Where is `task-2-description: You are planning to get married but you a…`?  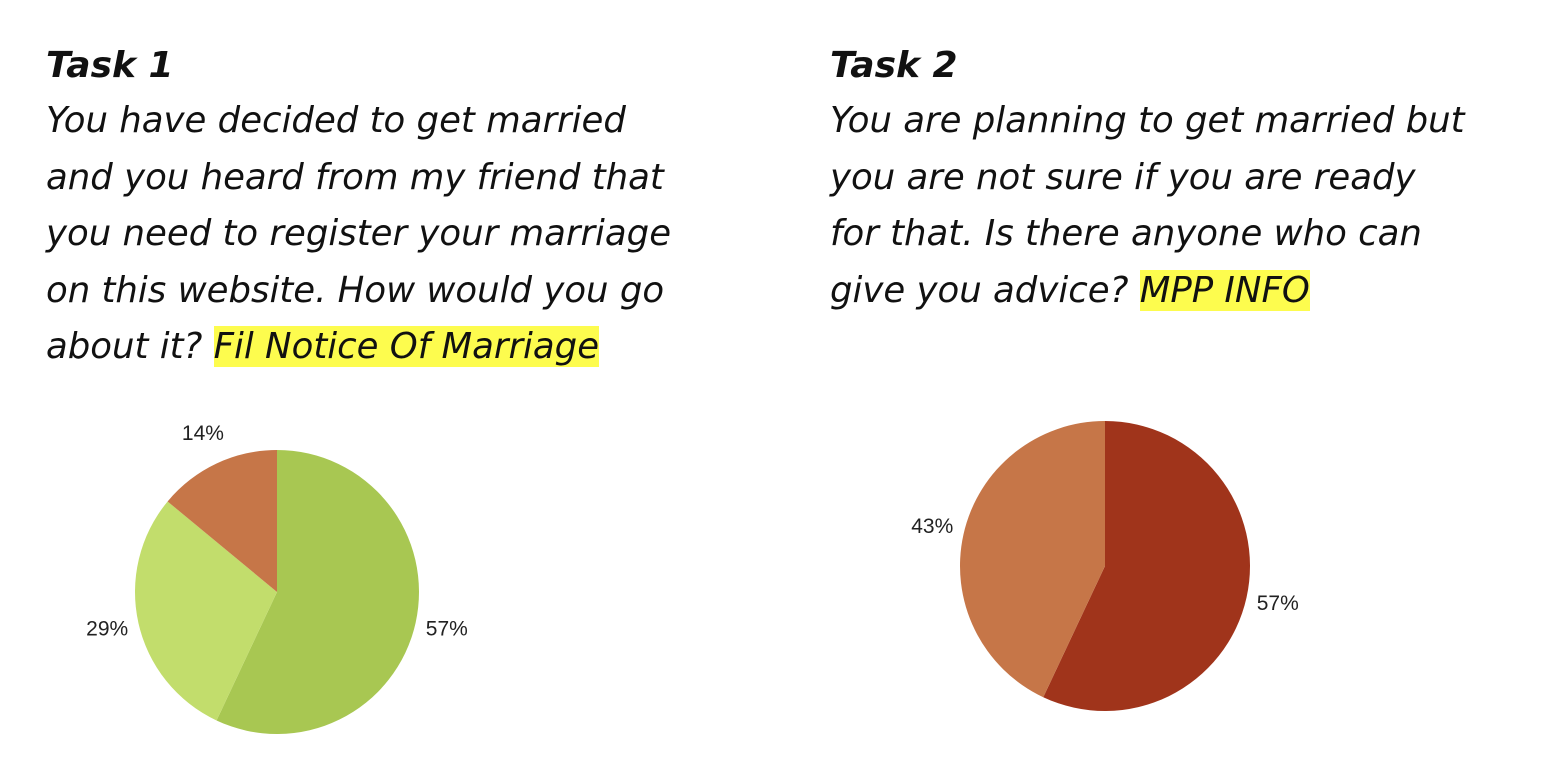 task-2-description: You are planning to get married but you a… is located at coordinates (1180, 206).